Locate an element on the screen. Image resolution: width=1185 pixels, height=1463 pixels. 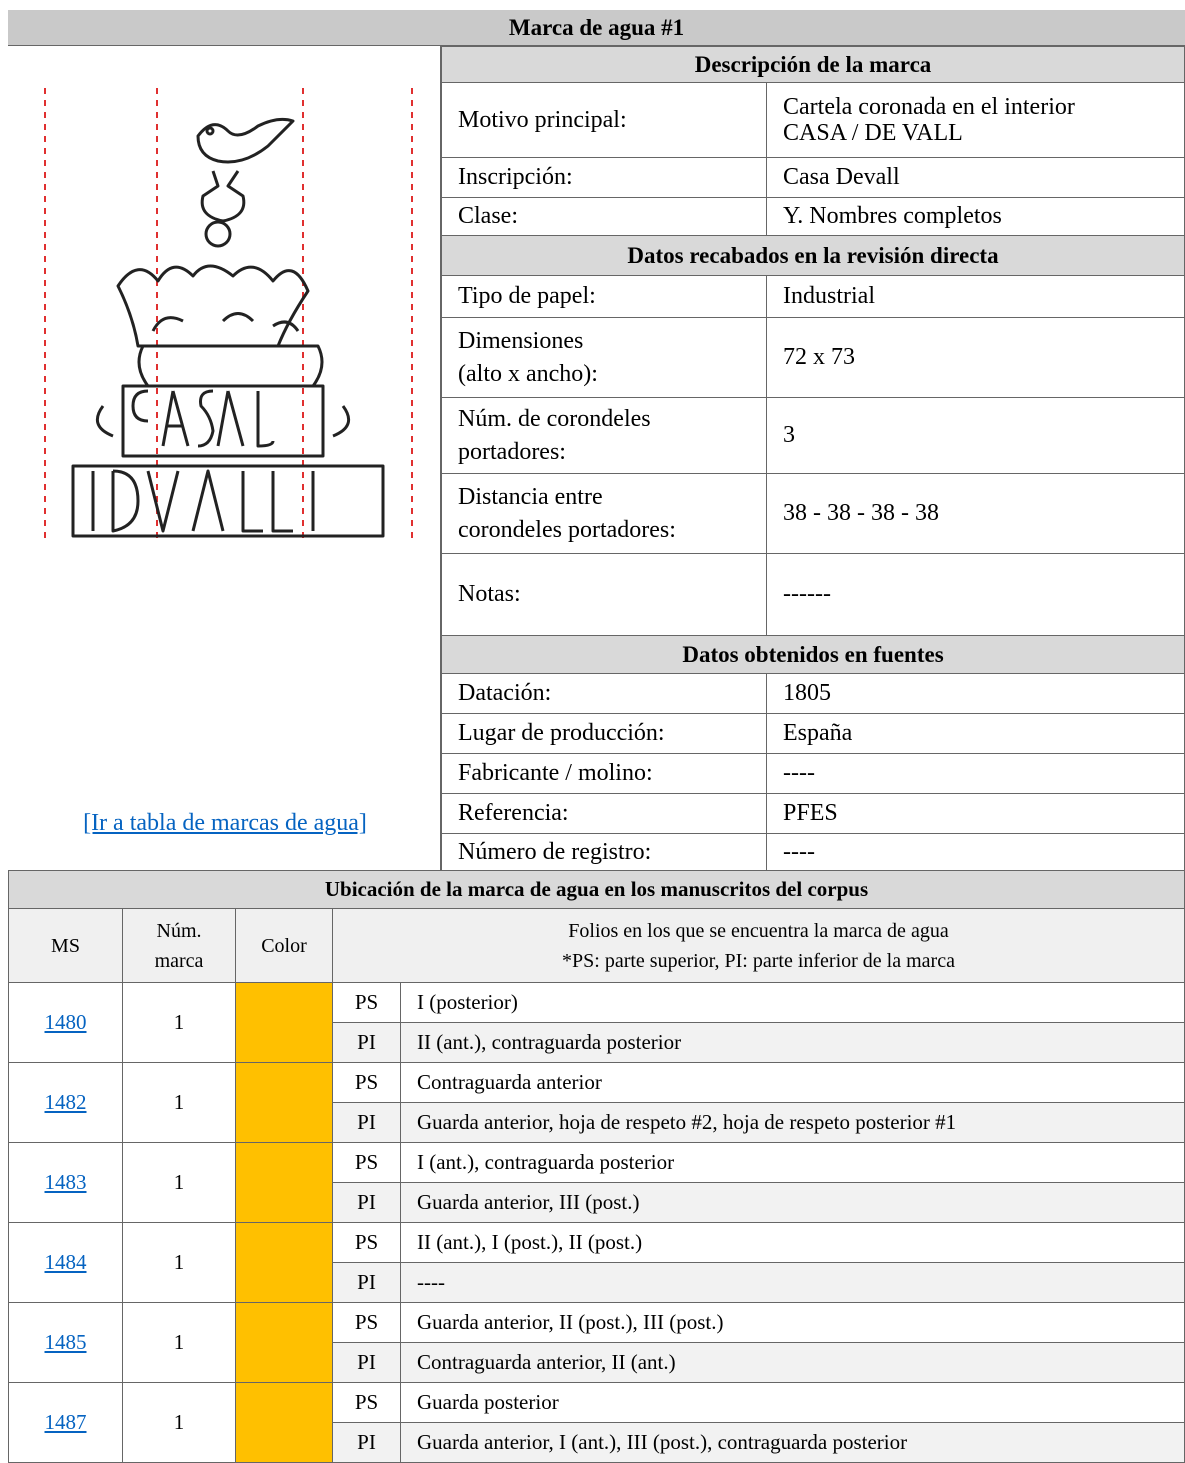
field-value: 38 - 38 - 38 - 38 is located at coordinates (975, 513).